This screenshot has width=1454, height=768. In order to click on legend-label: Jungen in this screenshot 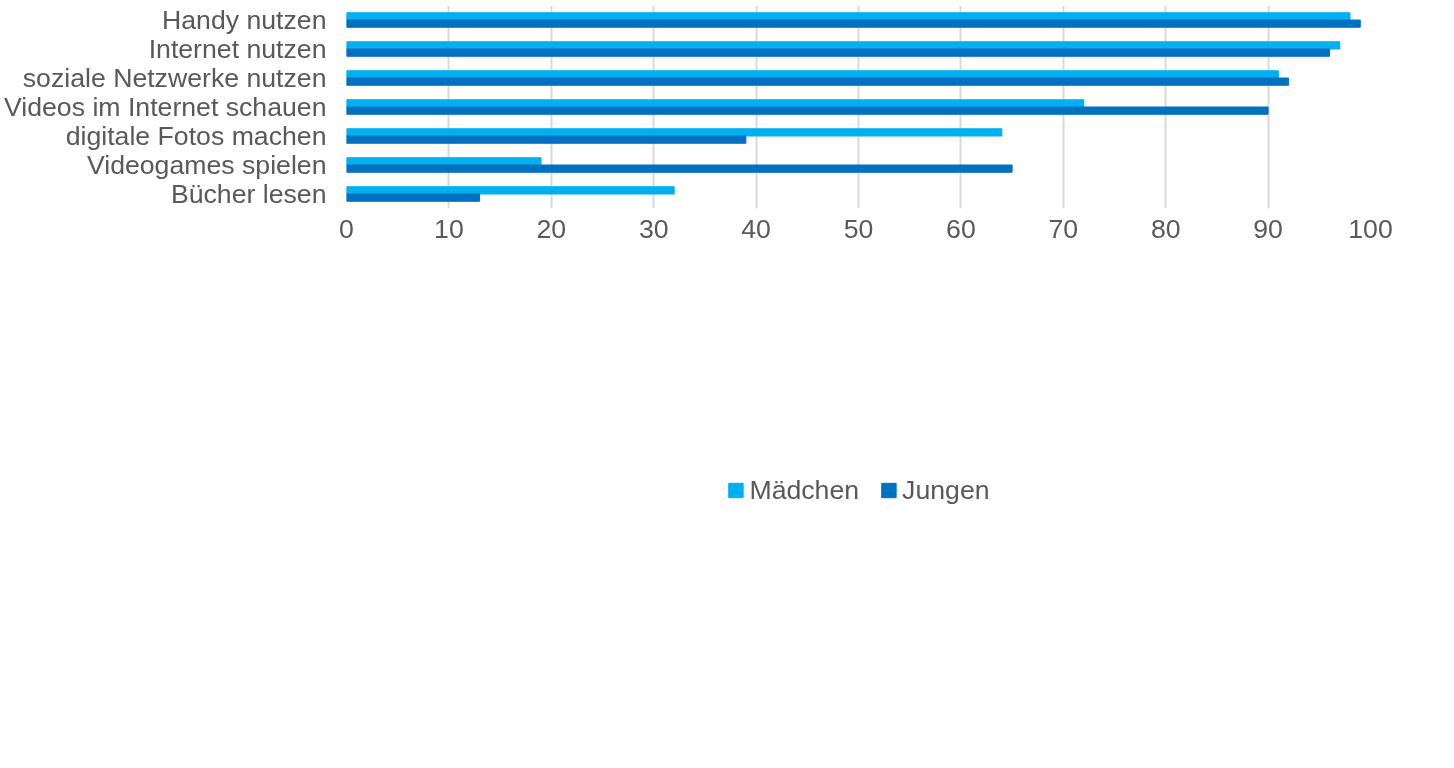, I will do `click(946, 490)`.